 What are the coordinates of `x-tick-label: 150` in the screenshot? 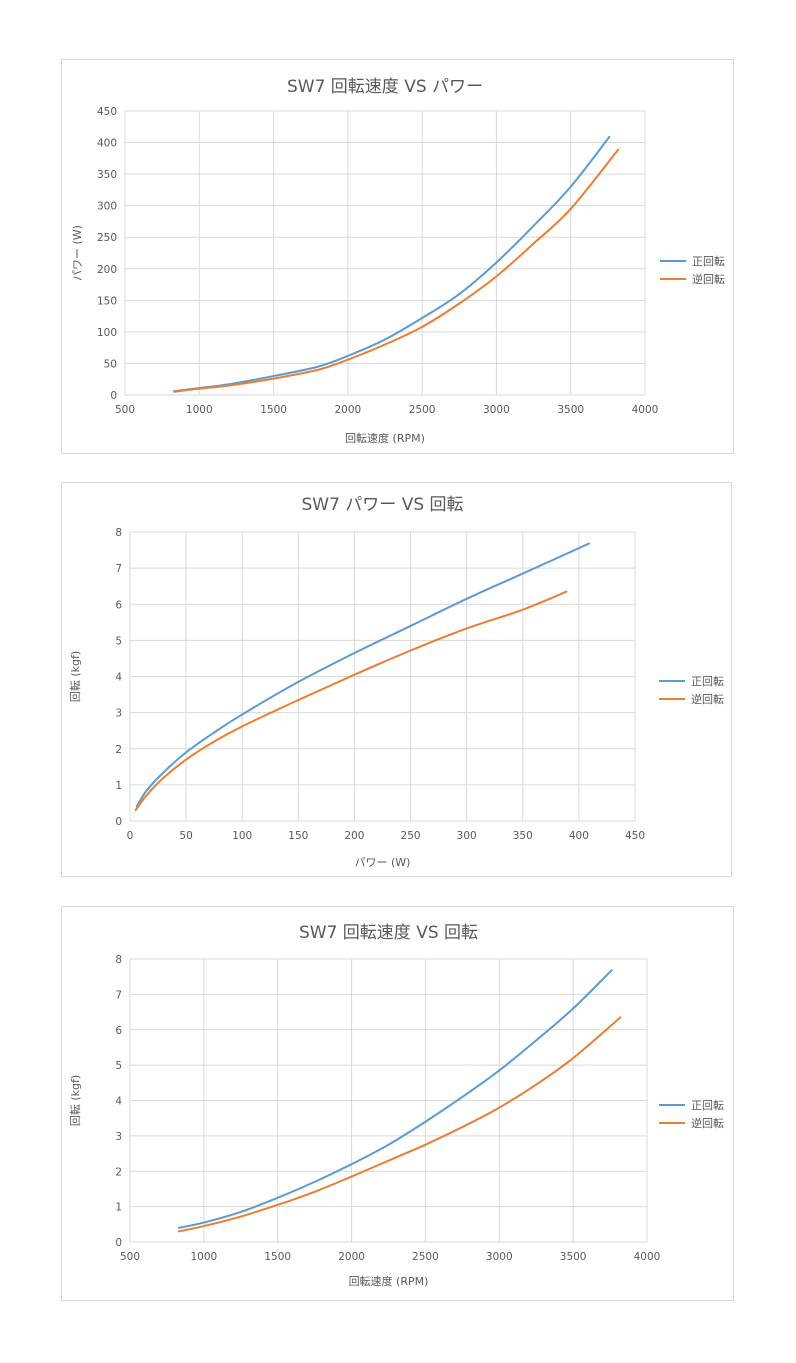 It's located at (298, 836).